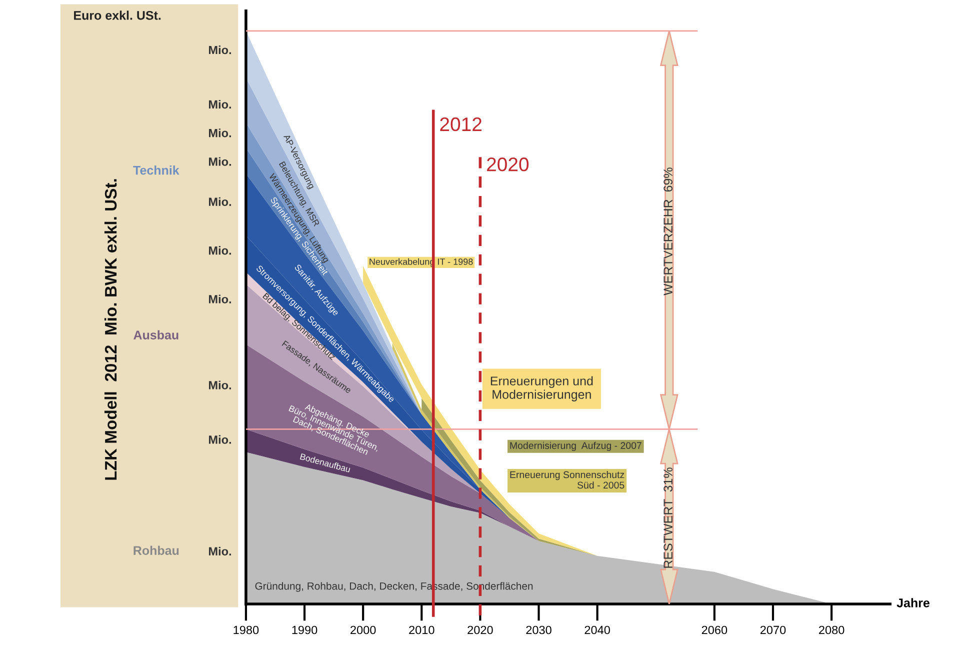 The height and width of the screenshot is (659, 976). I want to click on x-tick-label: 2000, so click(363, 630).